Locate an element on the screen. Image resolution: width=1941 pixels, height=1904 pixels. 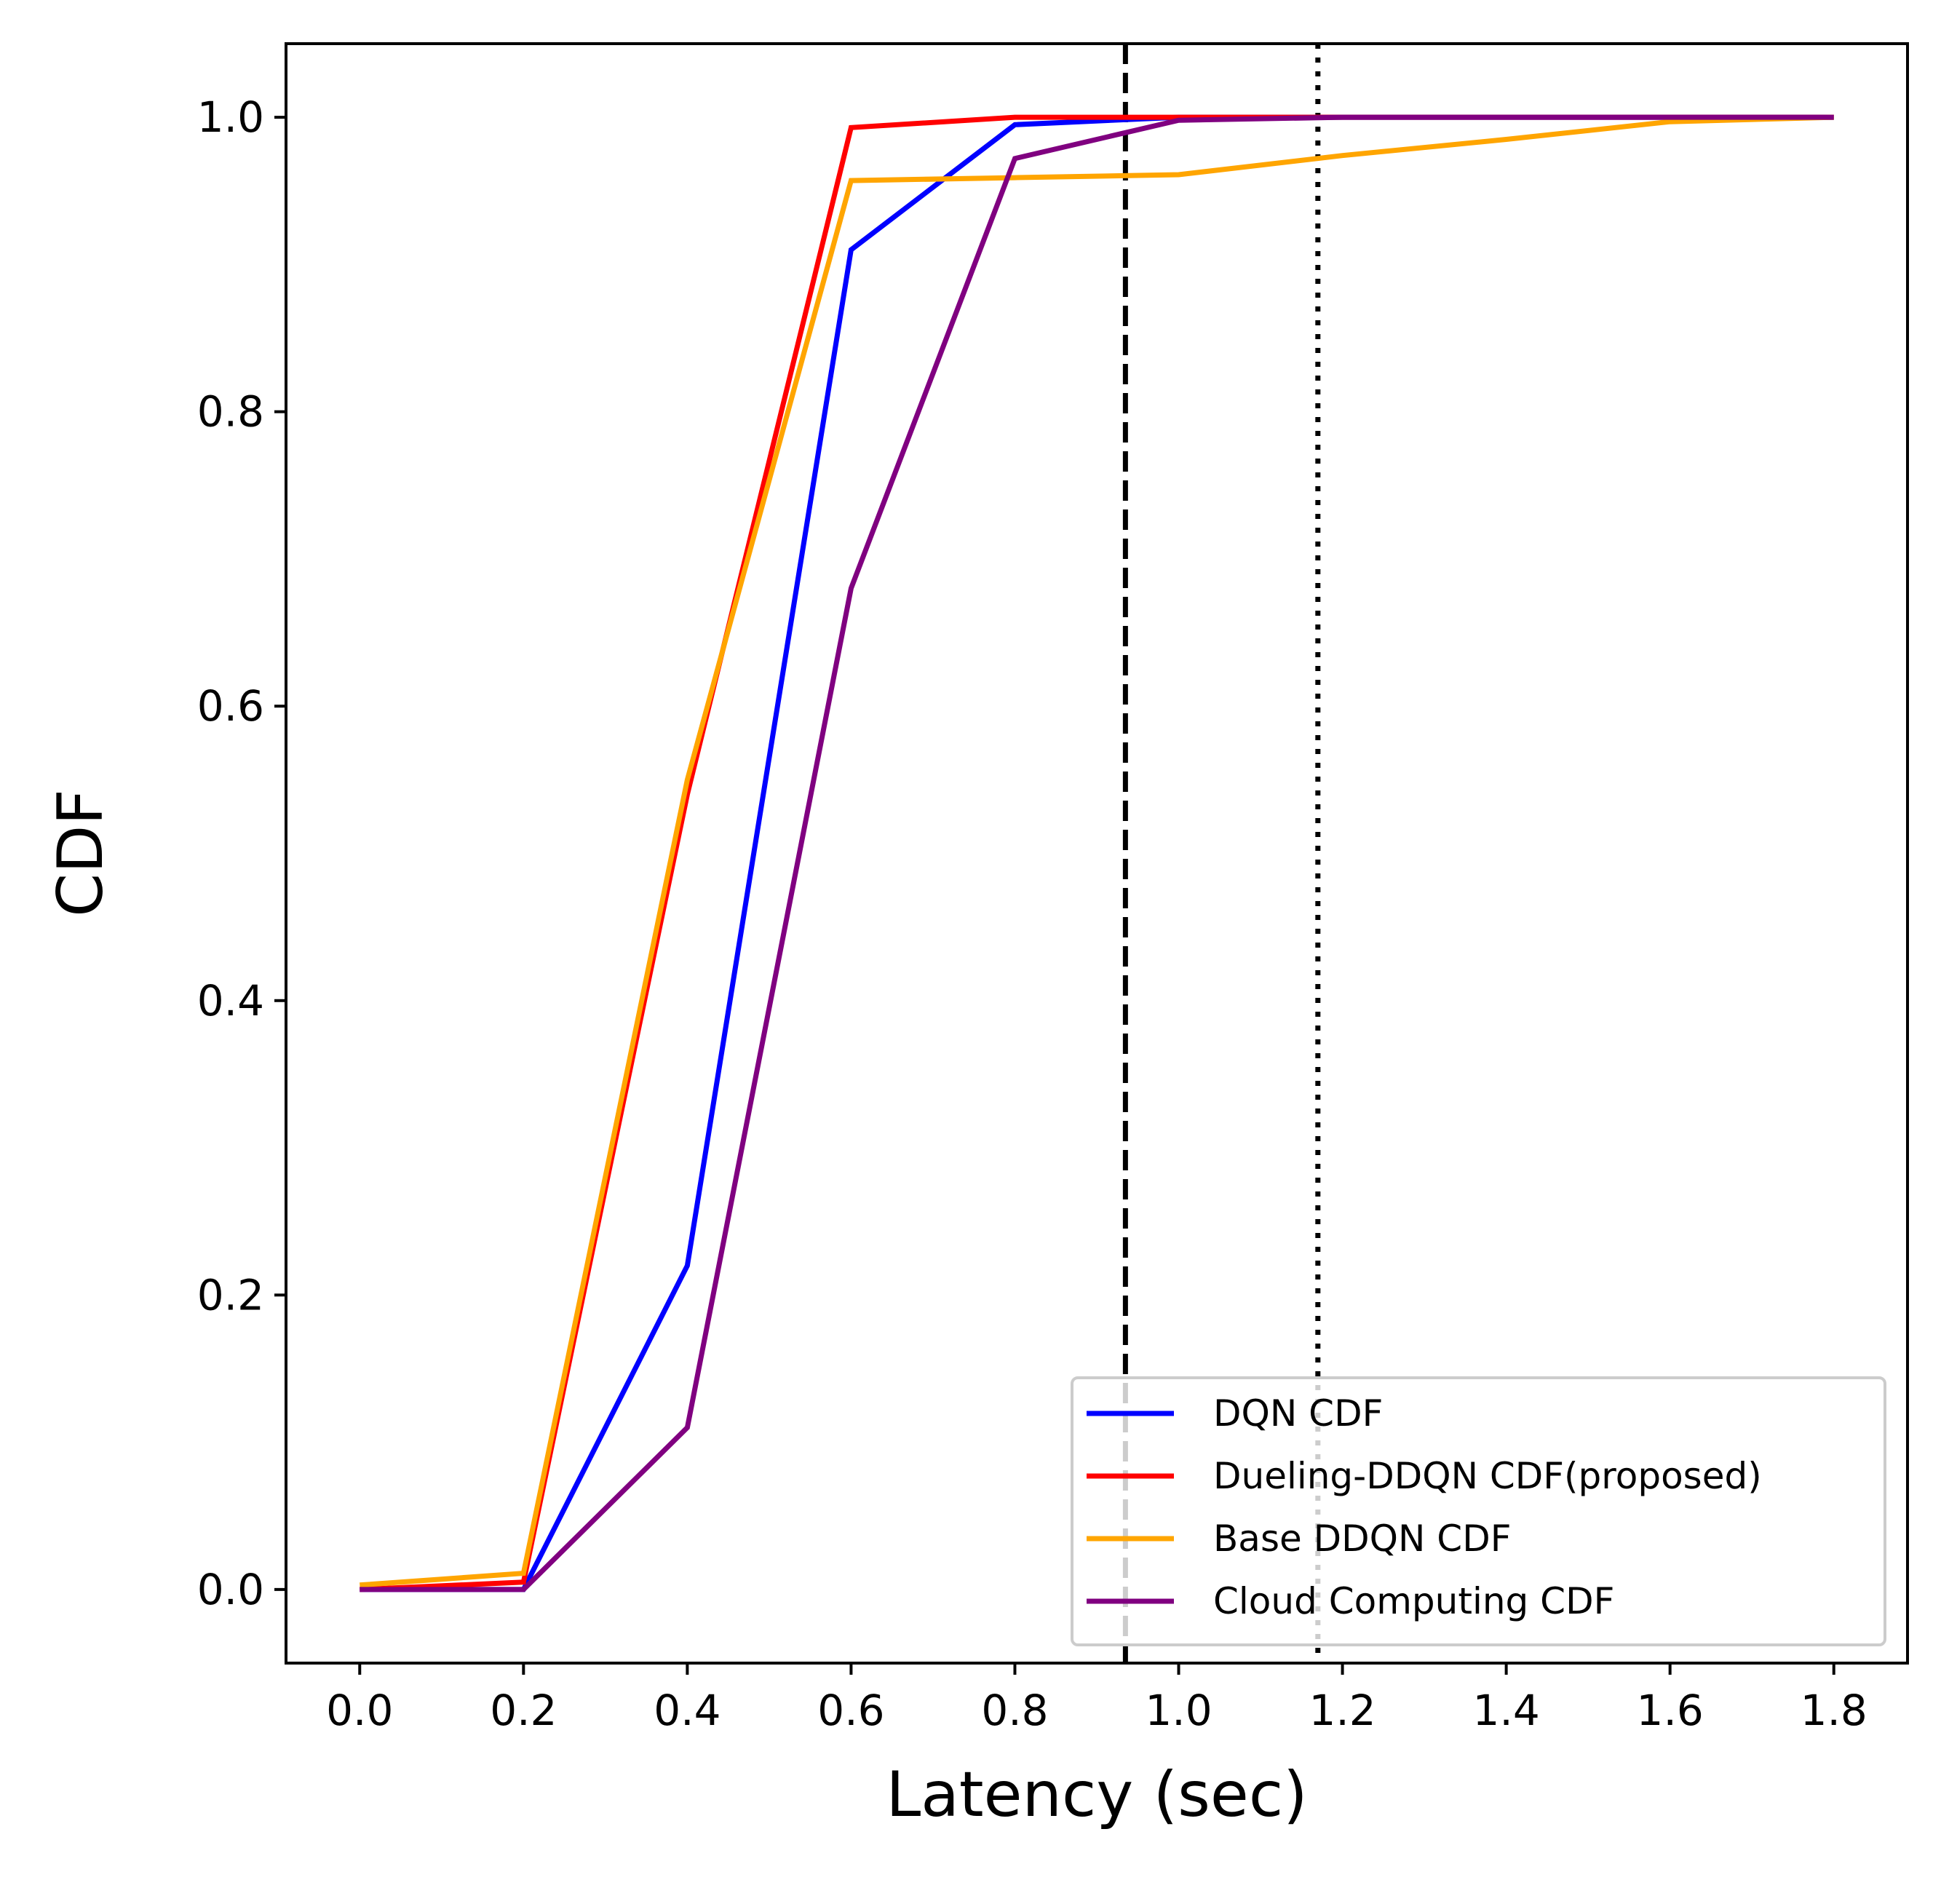
x-tick-label: 0.6 is located at coordinates (851, 1710).